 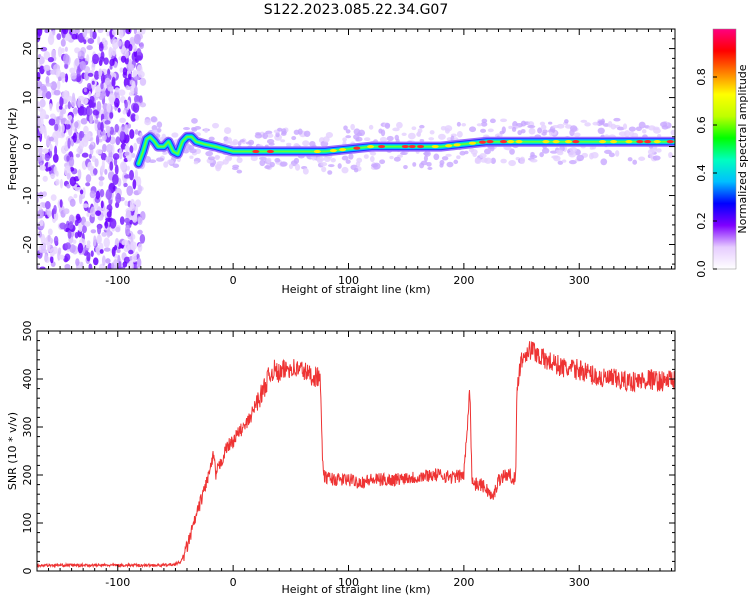 What do you see at coordinates (27, 196) in the screenshot?
I see `spectrogram-y-tick-label: -10` at bounding box center [27, 196].